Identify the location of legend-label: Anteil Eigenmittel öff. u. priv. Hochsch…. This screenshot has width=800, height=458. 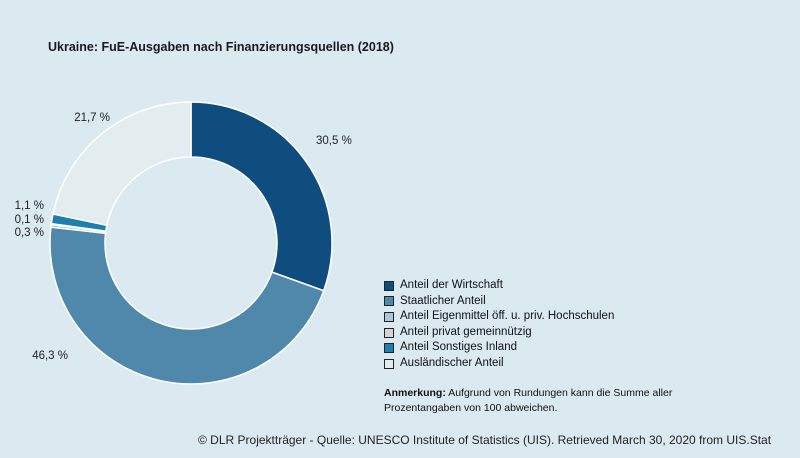
(507, 316).